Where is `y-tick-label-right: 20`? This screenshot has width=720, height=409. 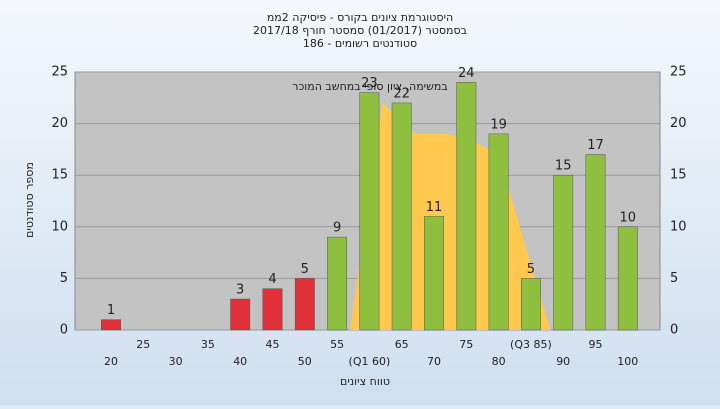 y-tick-label-right: 20 is located at coordinates (678, 123).